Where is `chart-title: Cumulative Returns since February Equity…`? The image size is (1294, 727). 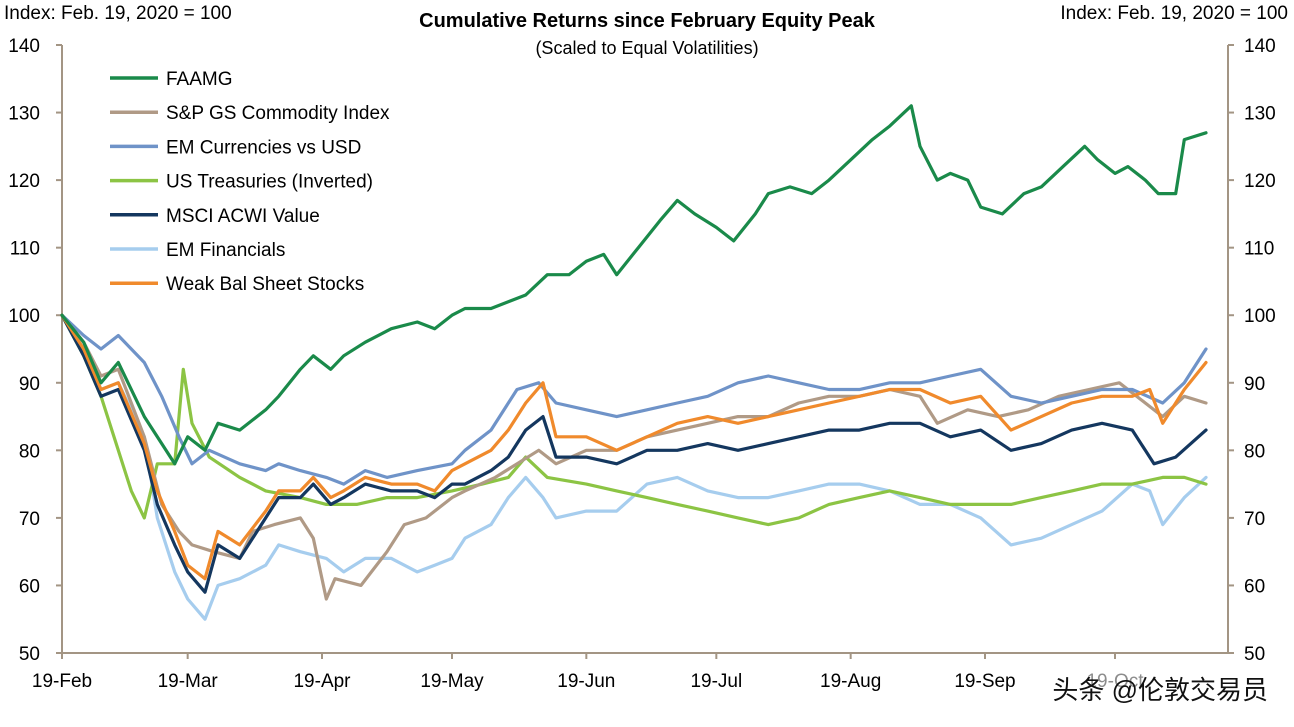
chart-title: Cumulative Returns since February Equity… is located at coordinates (647, 21).